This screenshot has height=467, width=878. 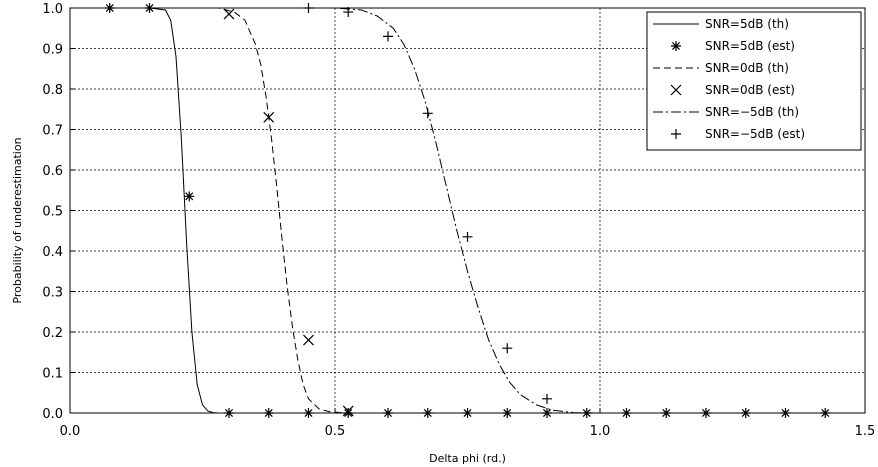 What do you see at coordinates (52, 333) in the screenshot?
I see `y-tick-label: 0.2` at bounding box center [52, 333].